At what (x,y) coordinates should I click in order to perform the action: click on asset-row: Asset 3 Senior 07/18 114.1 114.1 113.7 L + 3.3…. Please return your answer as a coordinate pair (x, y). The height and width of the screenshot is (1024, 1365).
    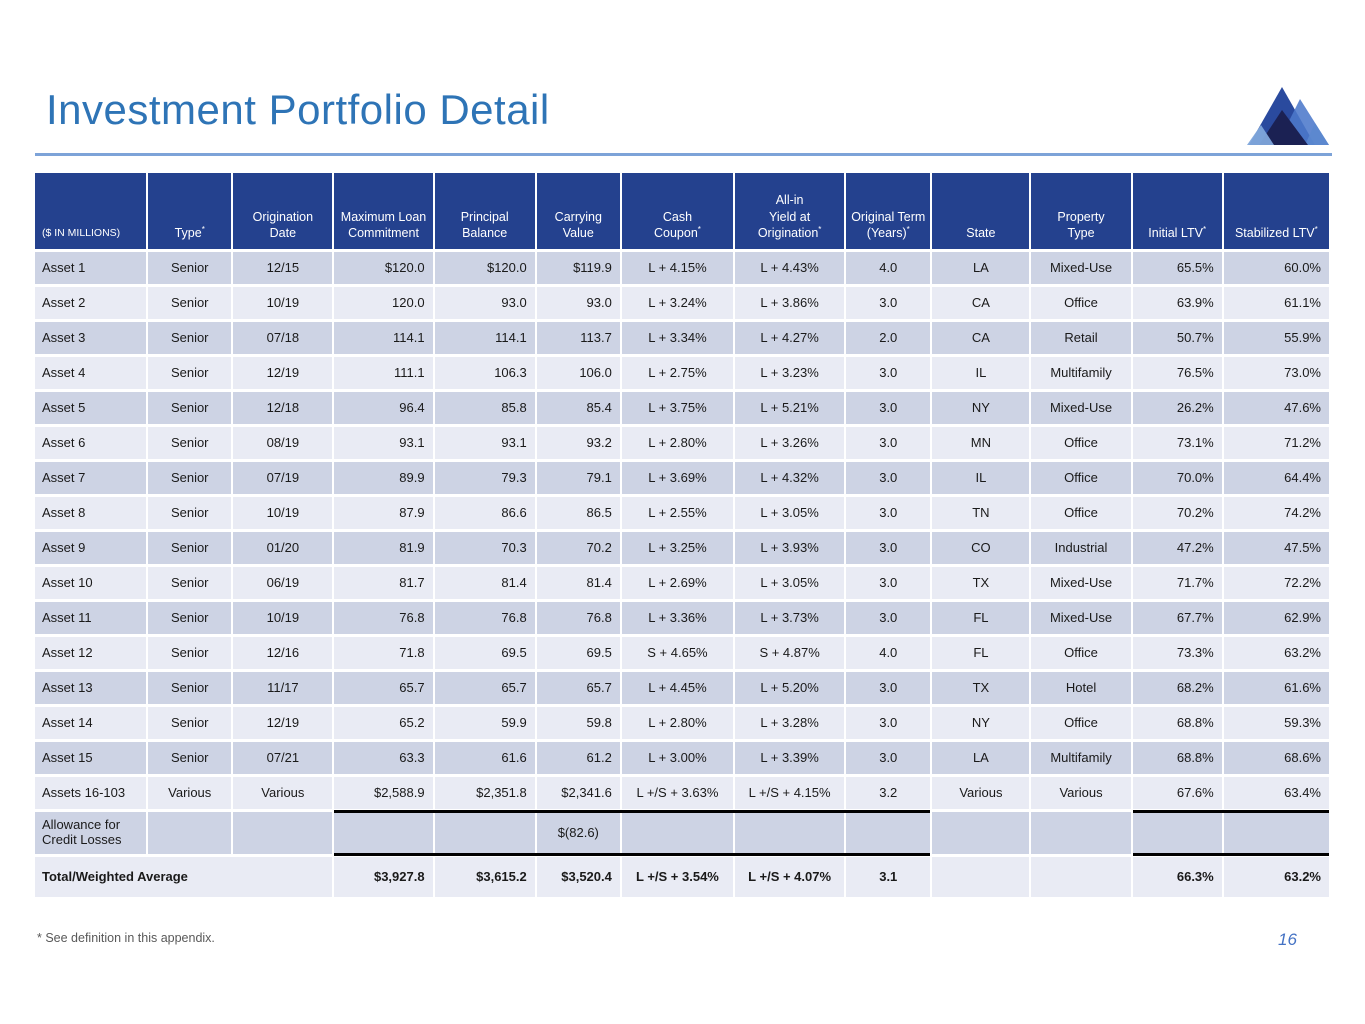
    Looking at the image, I should click on (682, 338).